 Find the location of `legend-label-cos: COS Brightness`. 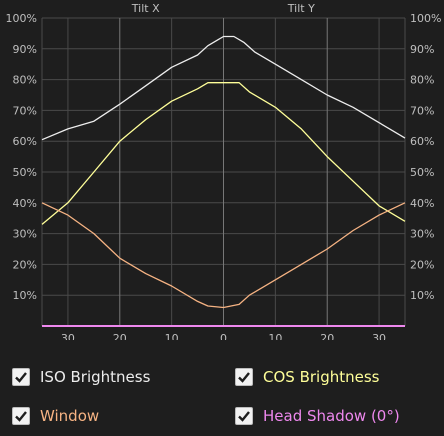

legend-label-cos: COS Brightness is located at coordinates (321, 377).